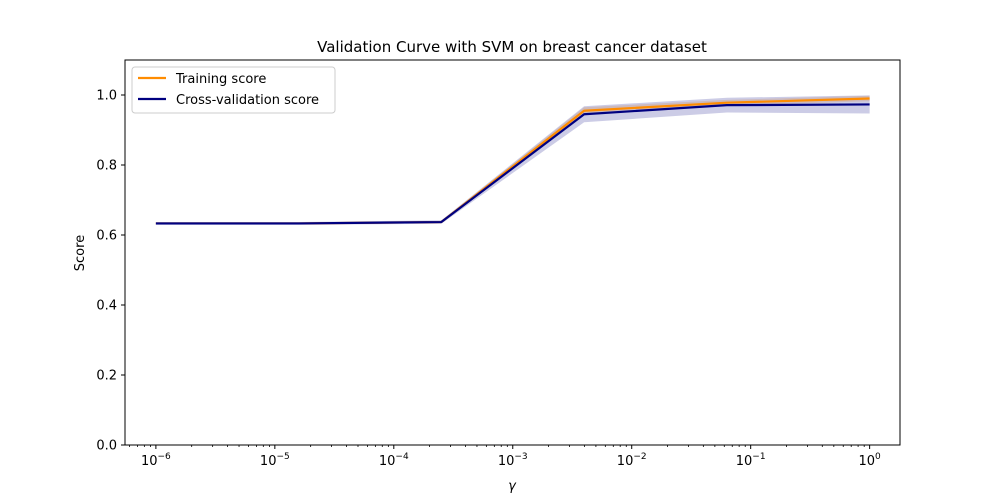 Image resolution: width=1000 pixels, height=500 pixels. What do you see at coordinates (512, 486) in the screenshot?
I see `x-axis-title: γ` at bounding box center [512, 486].